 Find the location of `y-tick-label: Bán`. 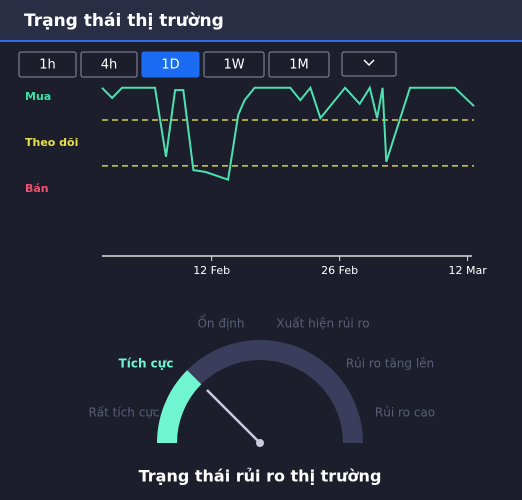

y-tick-label: Bán is located at coordinates (37, 188).